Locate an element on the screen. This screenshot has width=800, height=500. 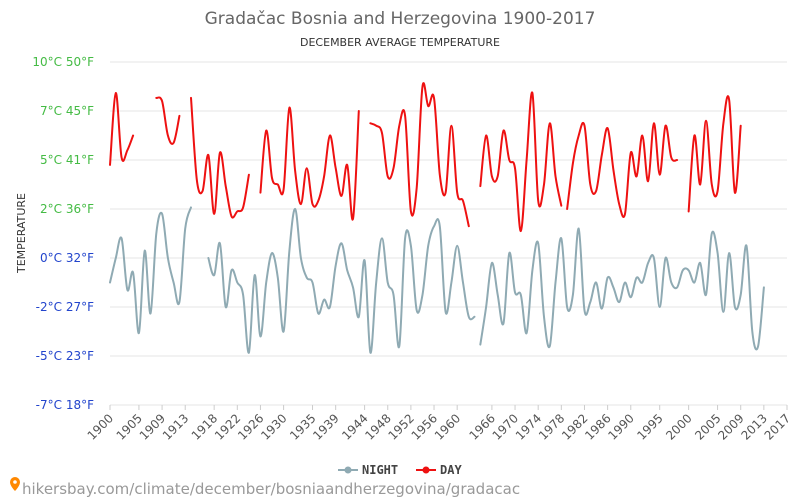
x-tick-label: 1900 is located at coordinates (100, 426).